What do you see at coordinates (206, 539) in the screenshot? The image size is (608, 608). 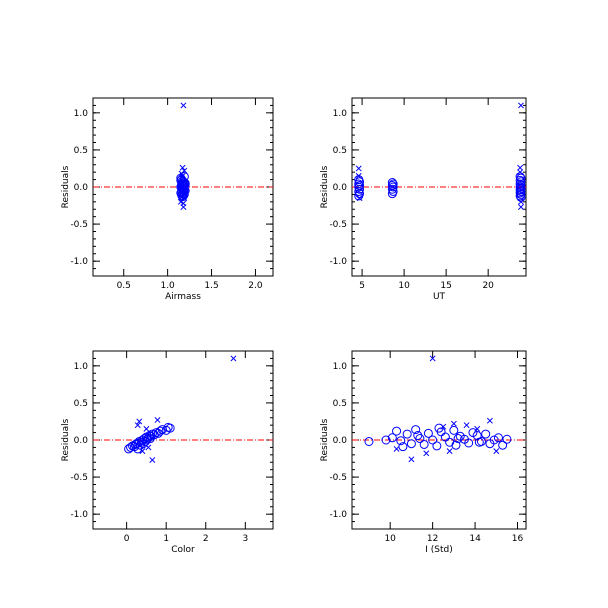 I see `x-tick-label: 2` at bounding box center [206, 539].